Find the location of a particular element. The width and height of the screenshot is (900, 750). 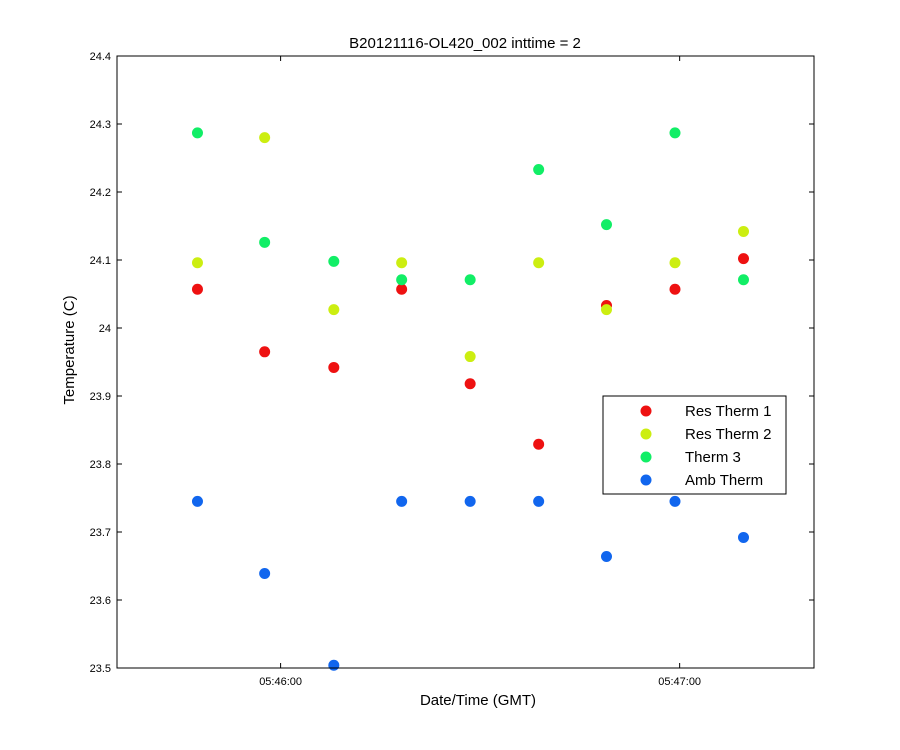

y-tick-label: 23.5 is located at coordinates (100, 669).